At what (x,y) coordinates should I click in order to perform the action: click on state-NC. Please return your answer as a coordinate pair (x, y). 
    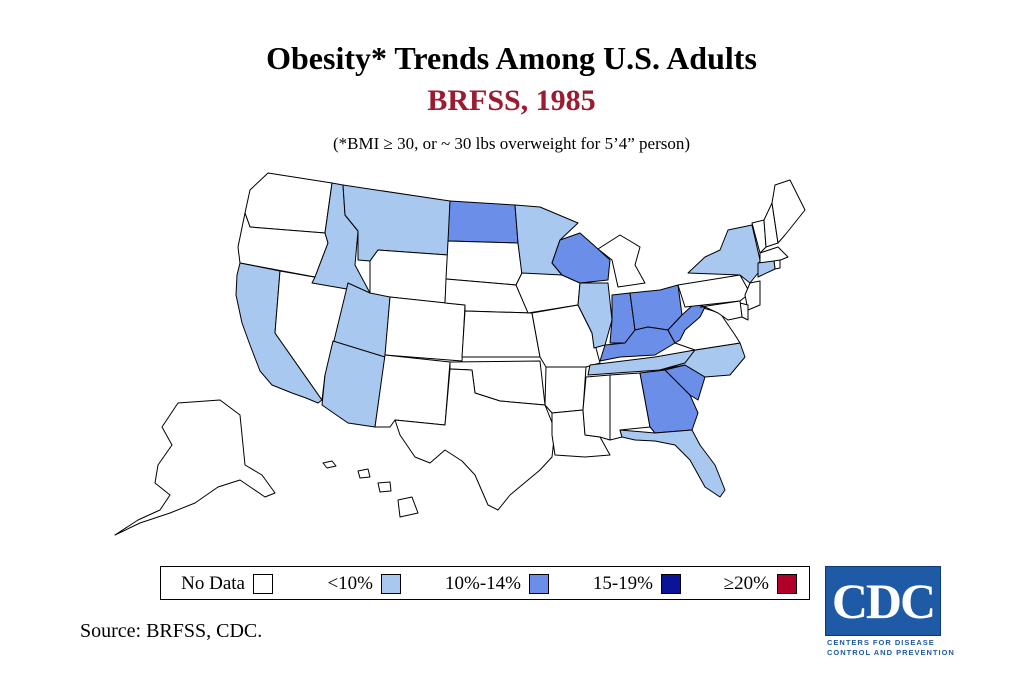
    Looking at the image, I should click on (702, 360).